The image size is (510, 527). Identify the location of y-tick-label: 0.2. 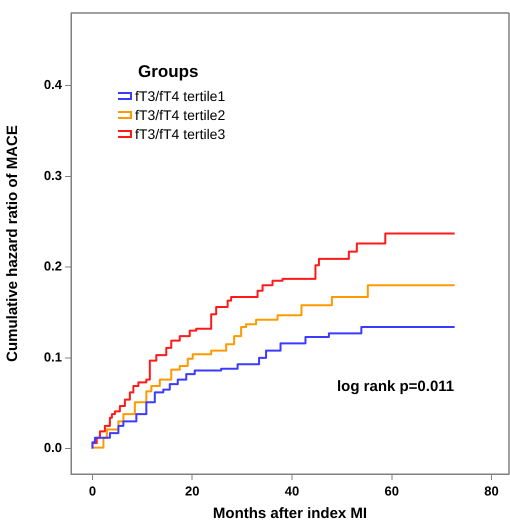
(53, 266).